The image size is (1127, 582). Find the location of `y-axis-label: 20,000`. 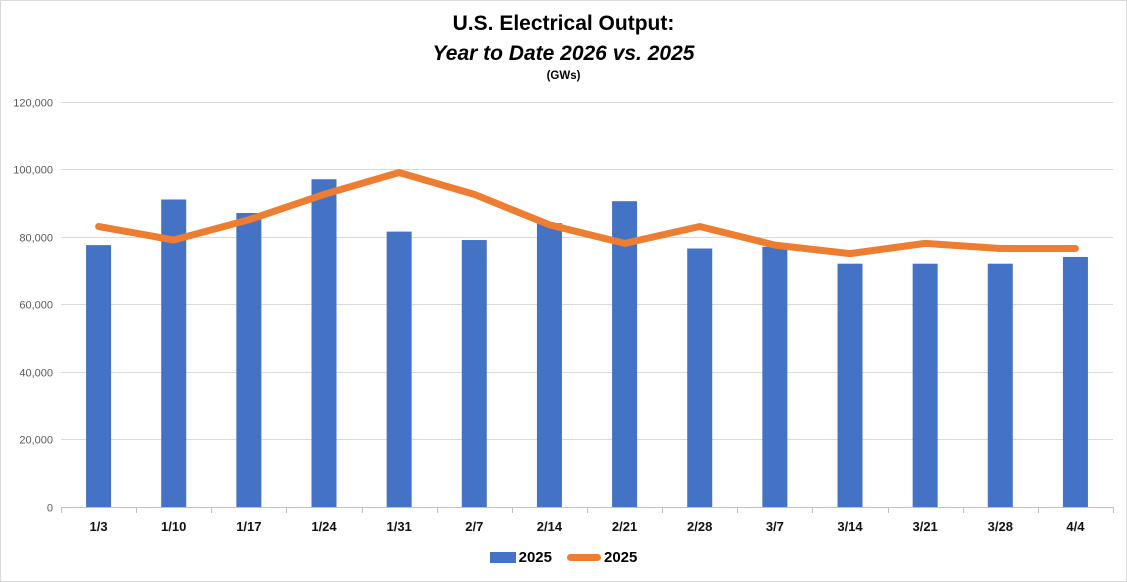

y-axis-label: 20,000 is located at coordinates (36, 441).